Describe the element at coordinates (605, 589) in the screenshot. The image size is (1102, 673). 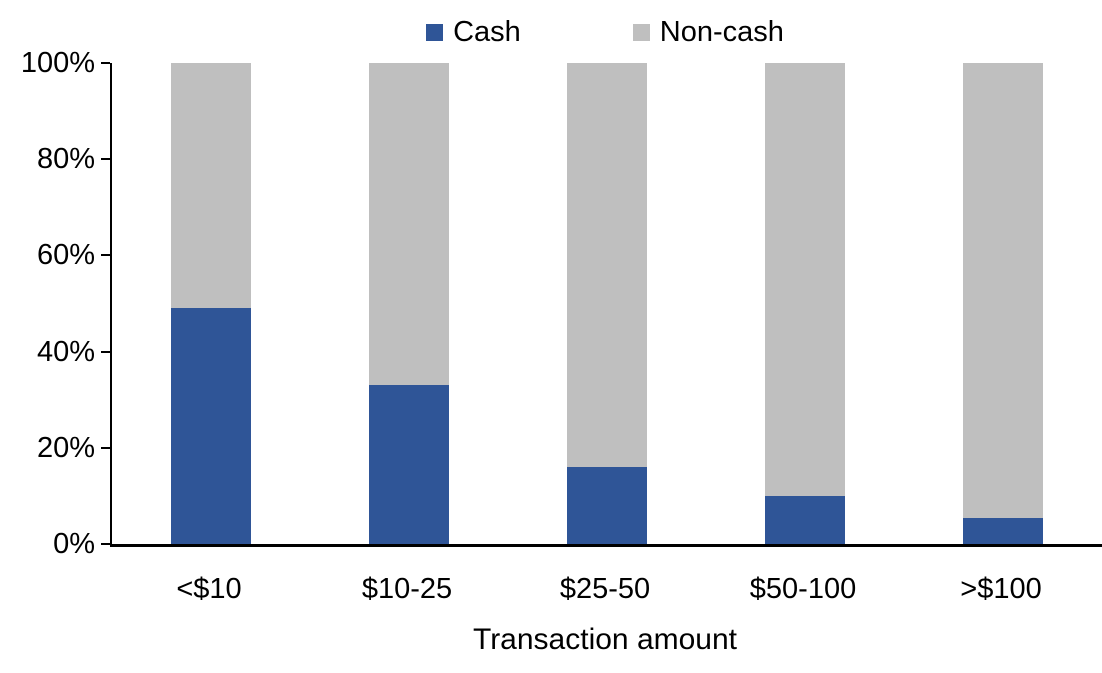
I see `x-tick-label-25-50: $25-50` at that location.